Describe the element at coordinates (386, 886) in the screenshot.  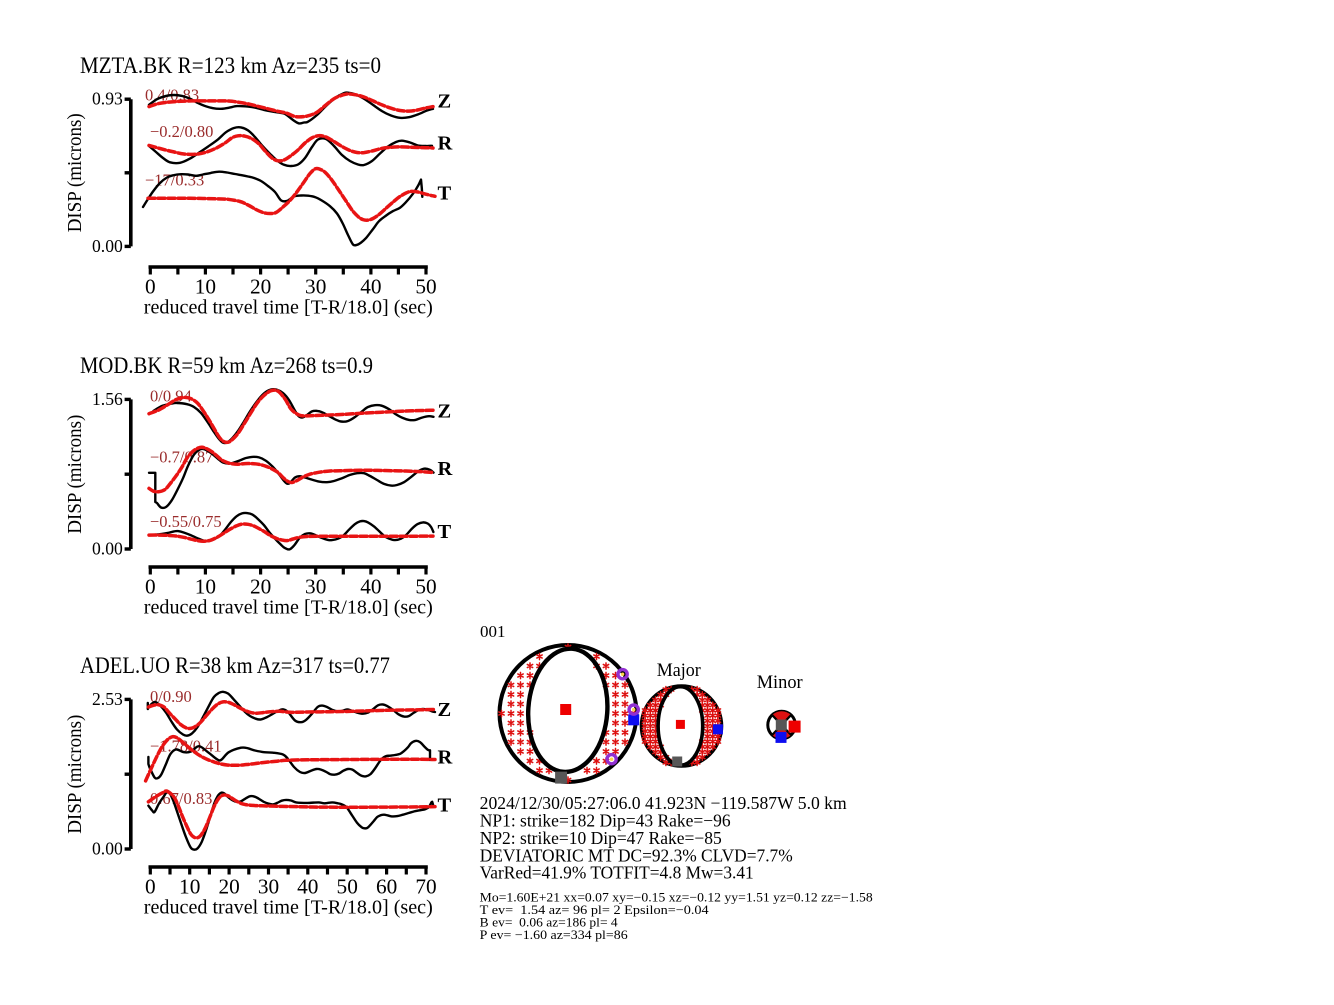
I see `svg-text: 60` at that location.